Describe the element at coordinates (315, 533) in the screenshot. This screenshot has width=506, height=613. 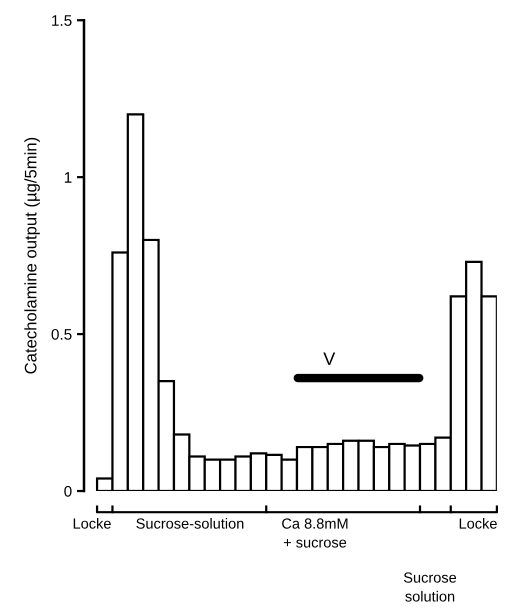
I see `text: Ca 8.8mM + sucrose` at that location.